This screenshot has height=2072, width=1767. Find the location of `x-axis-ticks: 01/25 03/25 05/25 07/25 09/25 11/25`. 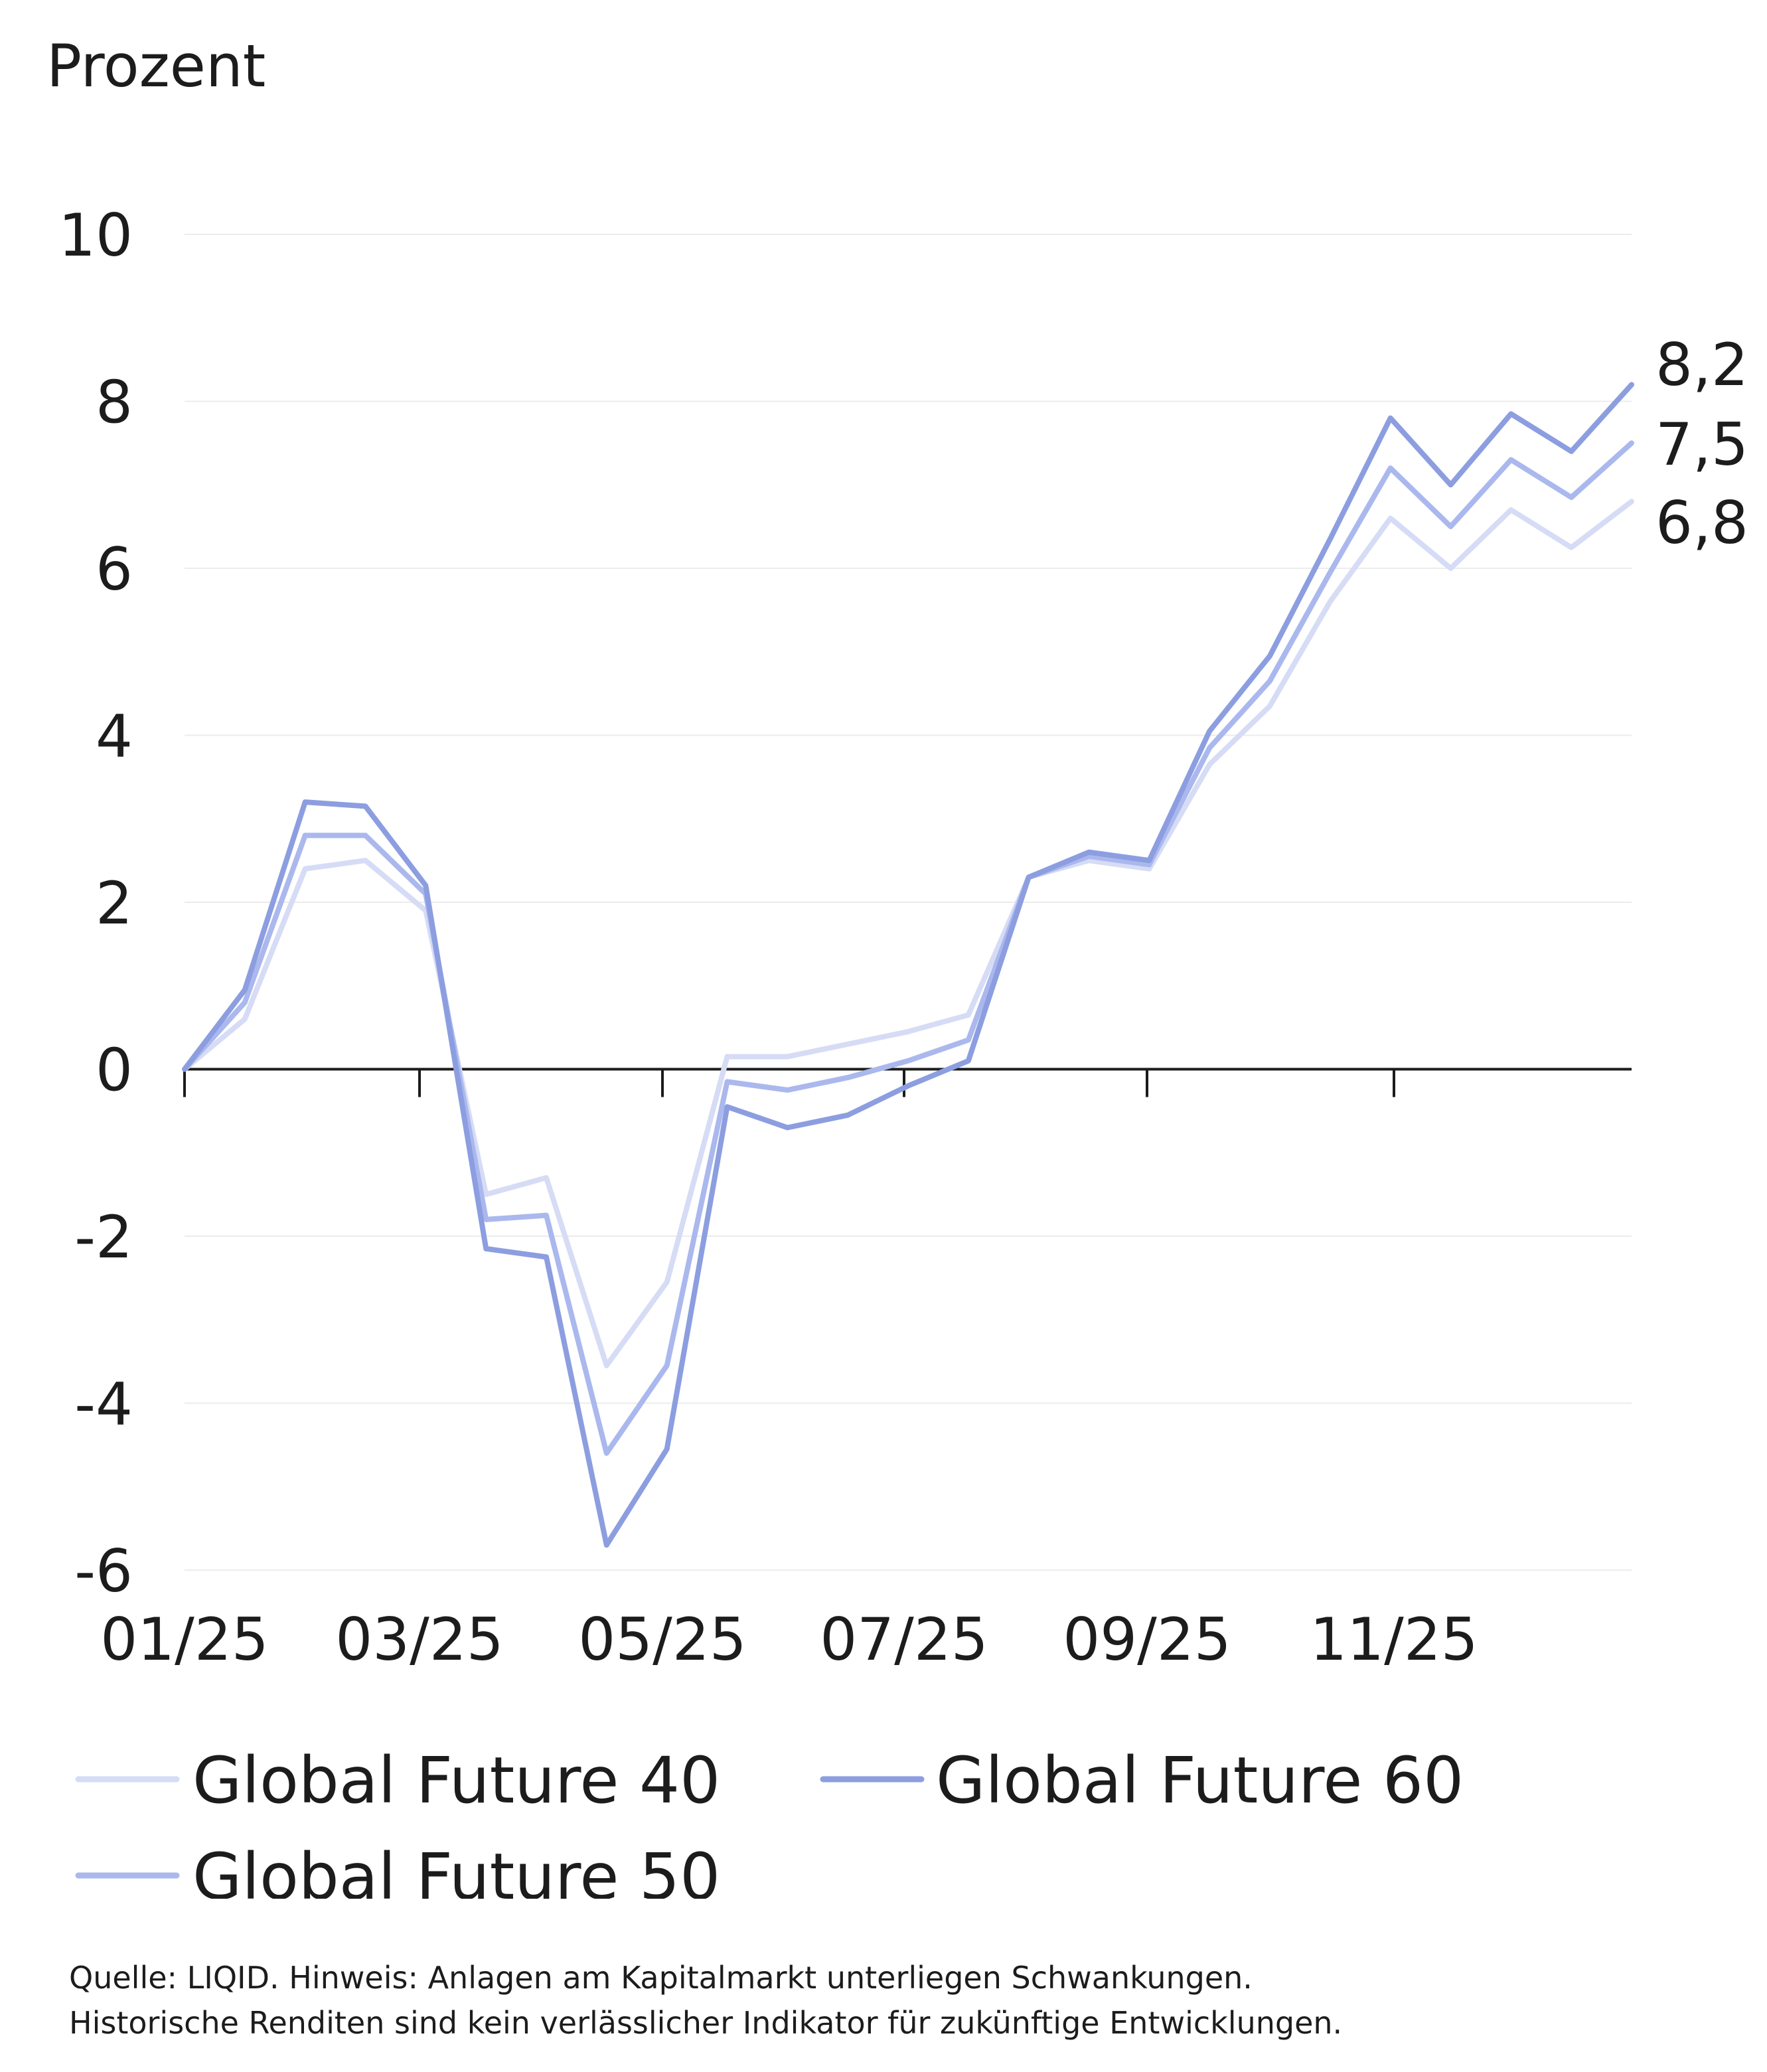

x-axis-ticks: 01/25 03/25 05/25 07/25 09/25 11/25 is located at coordinates (789, 1639).